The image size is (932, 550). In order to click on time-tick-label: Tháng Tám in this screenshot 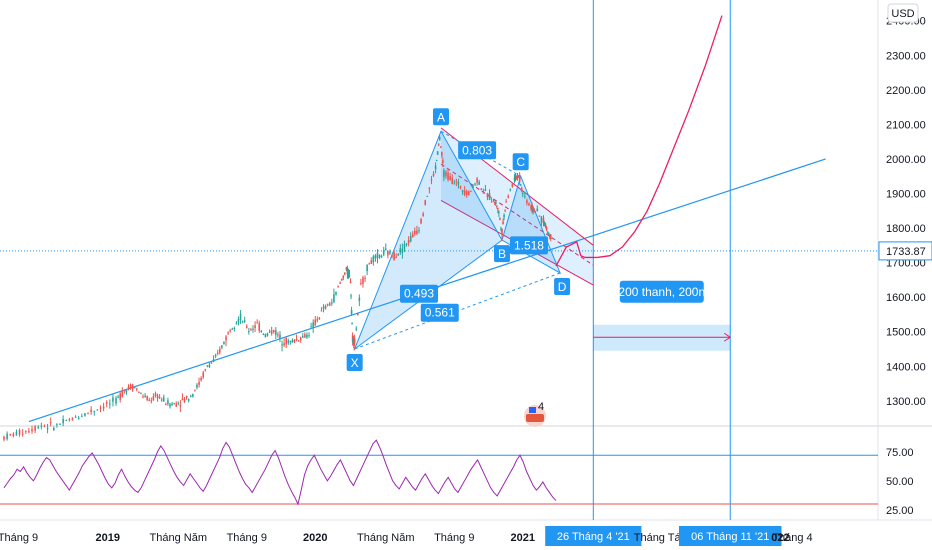, I will do `click(662, 538)`.